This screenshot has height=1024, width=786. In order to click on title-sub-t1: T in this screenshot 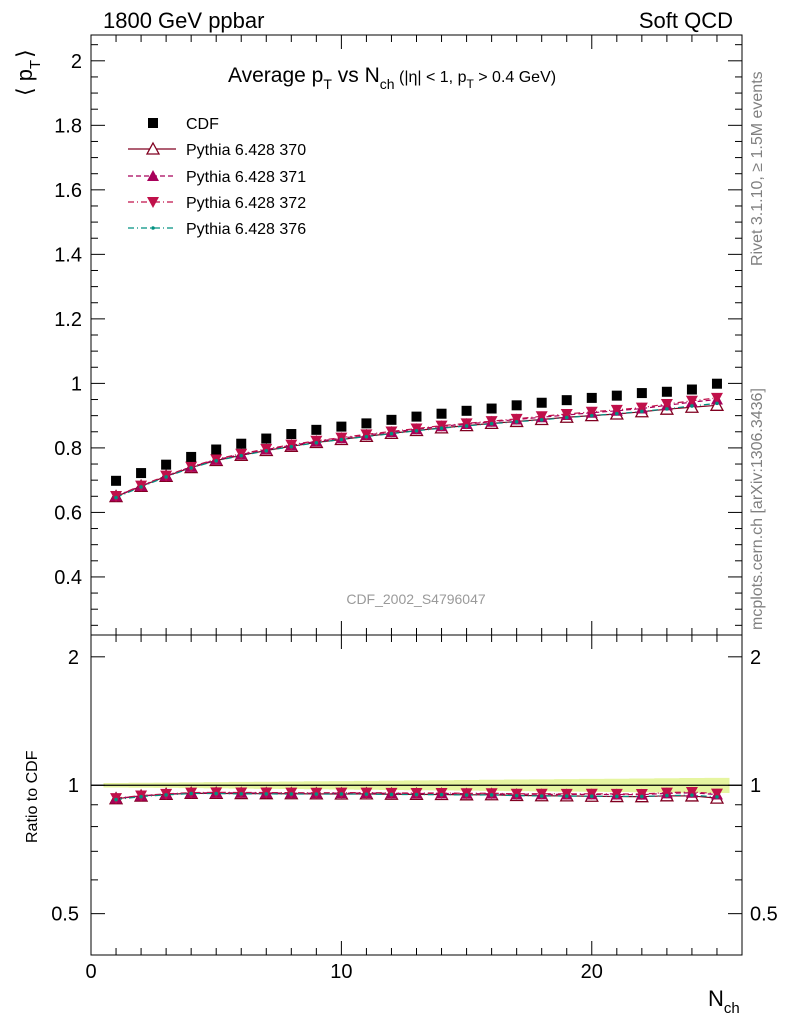, I will do `click(327, 84)`.